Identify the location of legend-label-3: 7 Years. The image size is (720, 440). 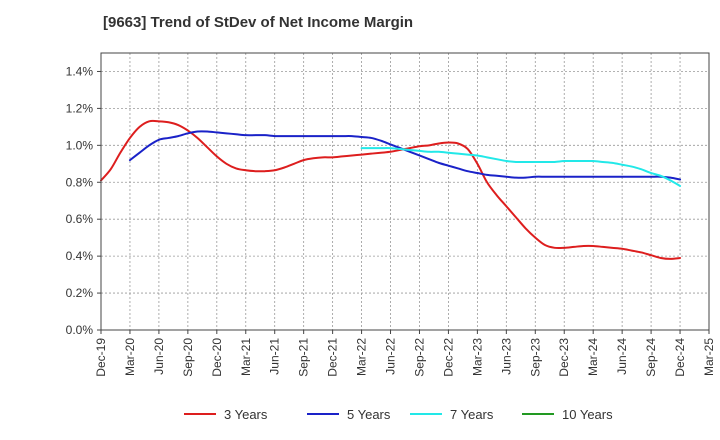
(472, 414).